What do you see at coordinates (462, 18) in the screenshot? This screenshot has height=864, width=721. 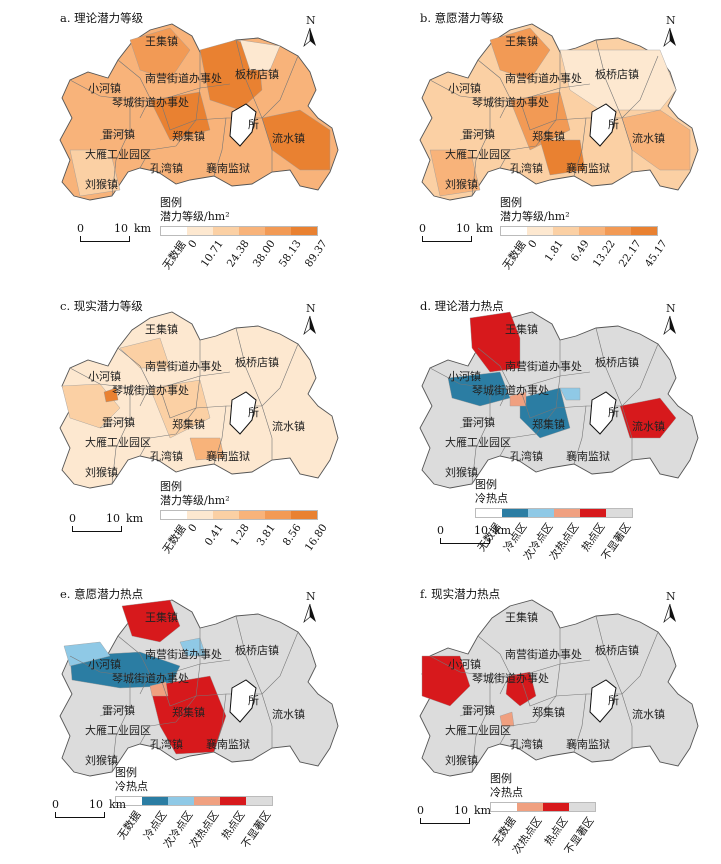 I see `panel-title: b. 意愿潜力等级` at bounding box center [462, 18].